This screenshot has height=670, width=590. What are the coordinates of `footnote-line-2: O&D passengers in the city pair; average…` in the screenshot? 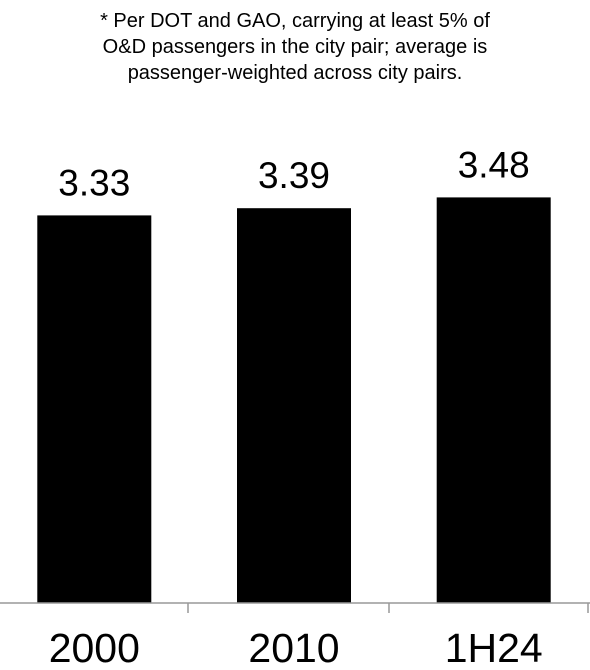 It's located at (295, 47).